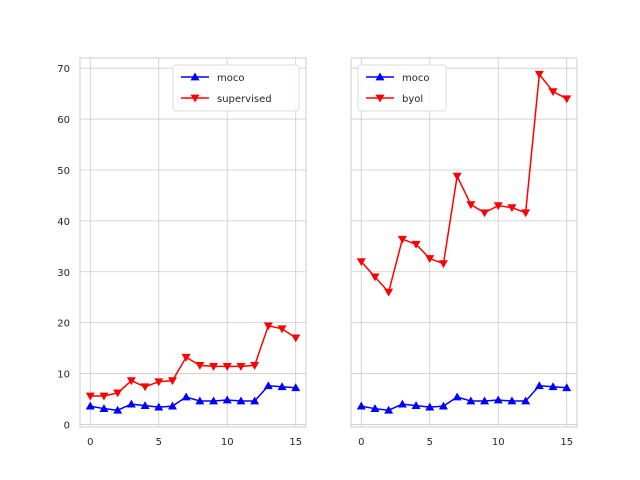  What do you see at coordinates (63, 375) in the screenshot?
I see `y-tick-label: 10` at bounding box center [63, 375].